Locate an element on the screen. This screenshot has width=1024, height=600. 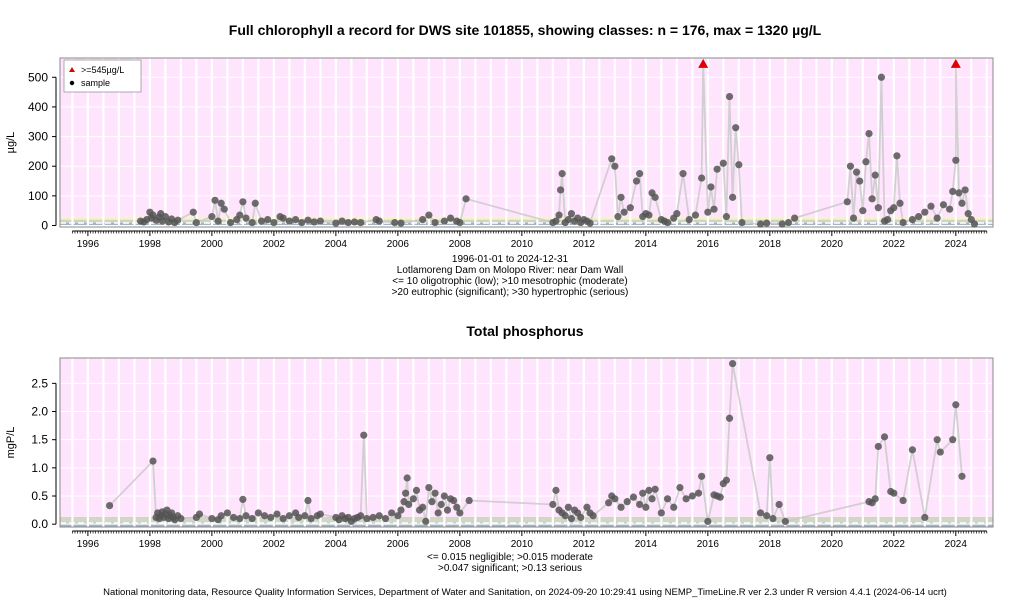
y-tick-label: 500 is located at coordinates (38, 77).